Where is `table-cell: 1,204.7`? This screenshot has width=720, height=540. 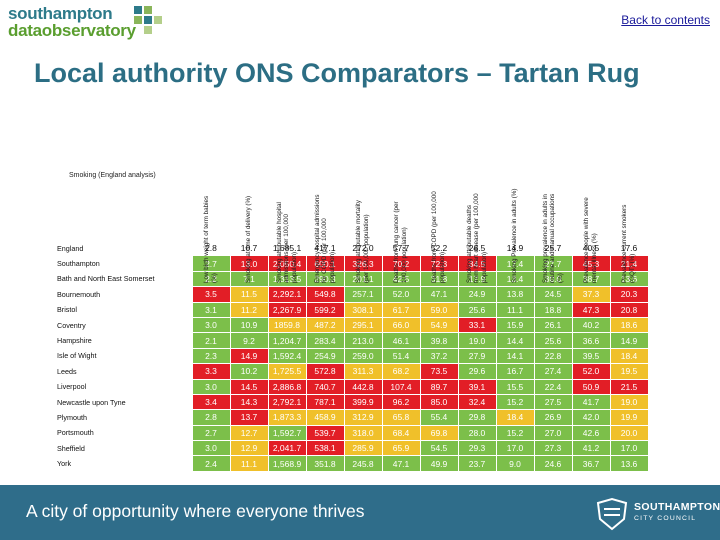 table-cell: 1,204.7 is located at coordinates (287, 340).